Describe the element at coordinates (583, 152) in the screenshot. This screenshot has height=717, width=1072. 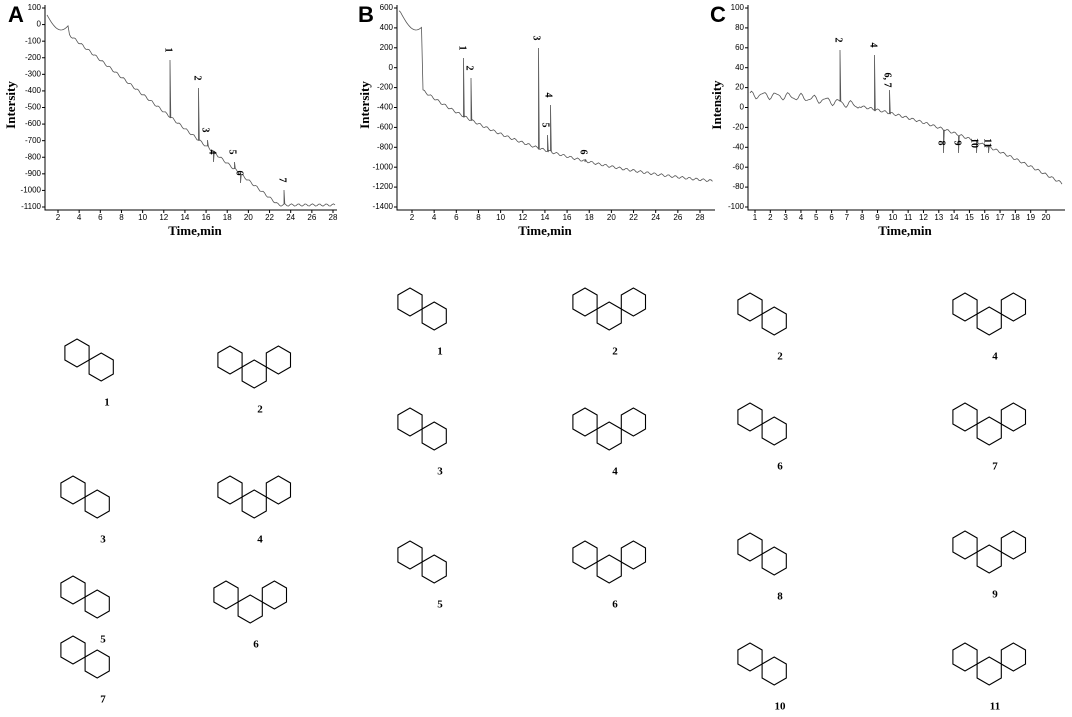
I see `peak-label: 6` at that location.